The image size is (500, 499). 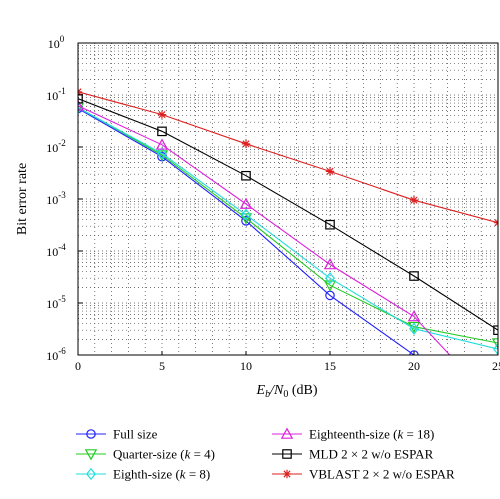 What do you see at coordinates (56, 354) in the screenshot?
I see `y-tick-label: 10⁻⁶` at bounding box center [56, 354].